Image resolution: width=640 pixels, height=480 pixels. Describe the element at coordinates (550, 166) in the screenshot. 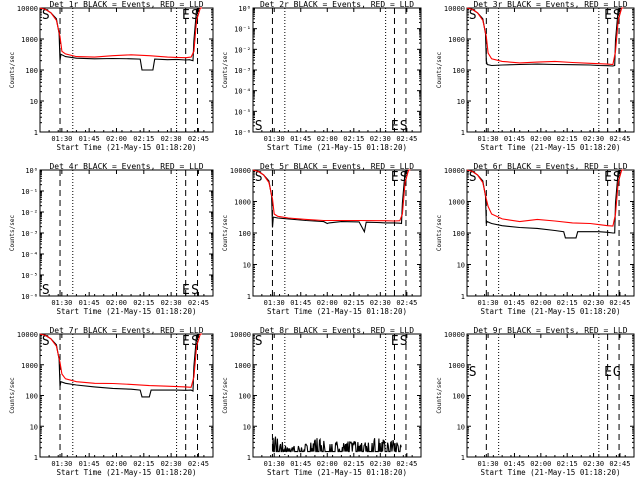

I see `chart-title: Det 6r BLACK = Events, RED = LLD` at that location.